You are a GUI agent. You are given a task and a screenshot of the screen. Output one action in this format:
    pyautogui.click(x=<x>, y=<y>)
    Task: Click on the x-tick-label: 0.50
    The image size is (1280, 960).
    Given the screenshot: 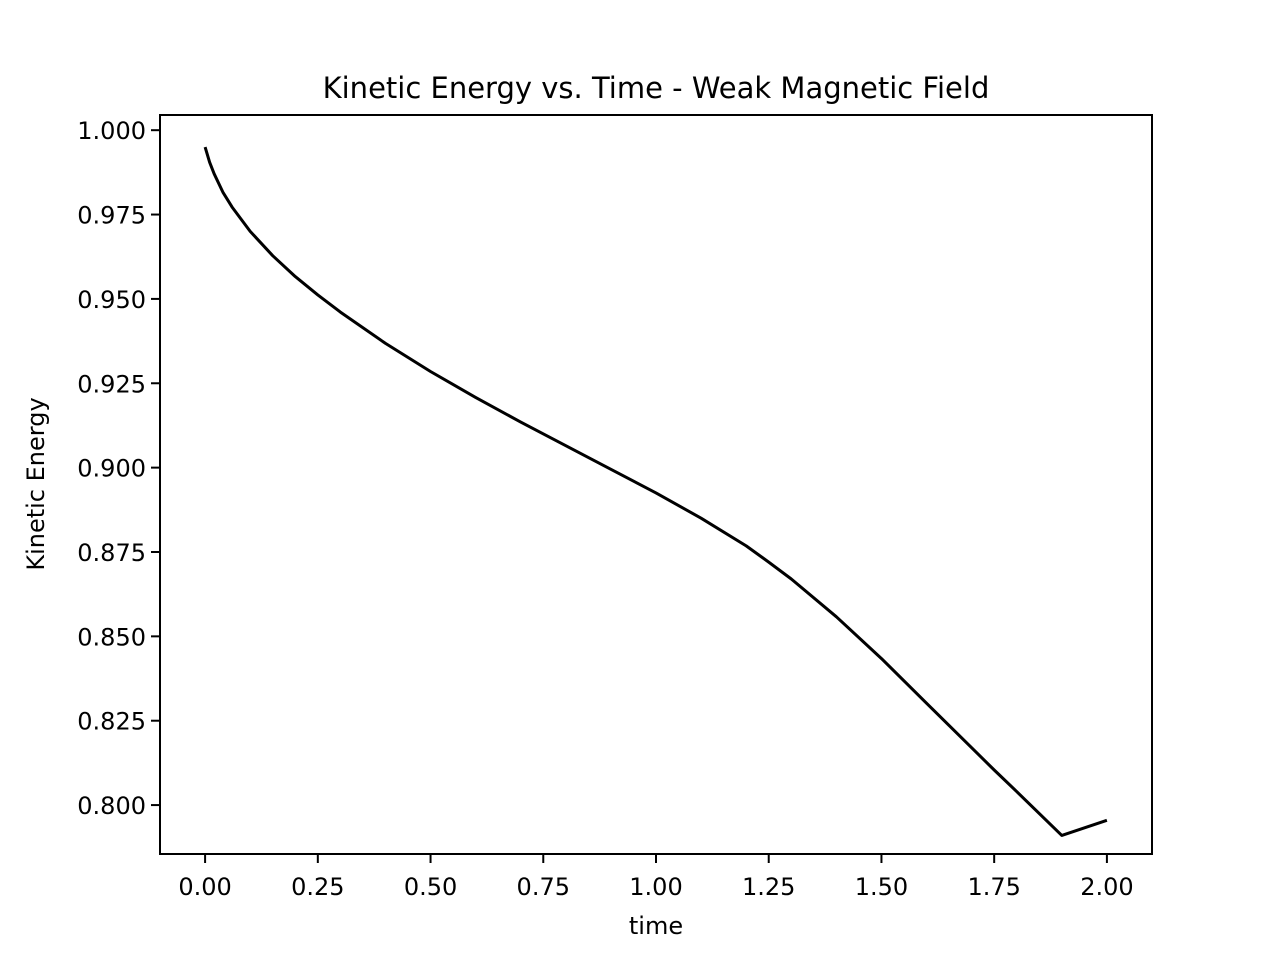 What is the action you would take?
    pyautogui.click(x=430, y=887)
    